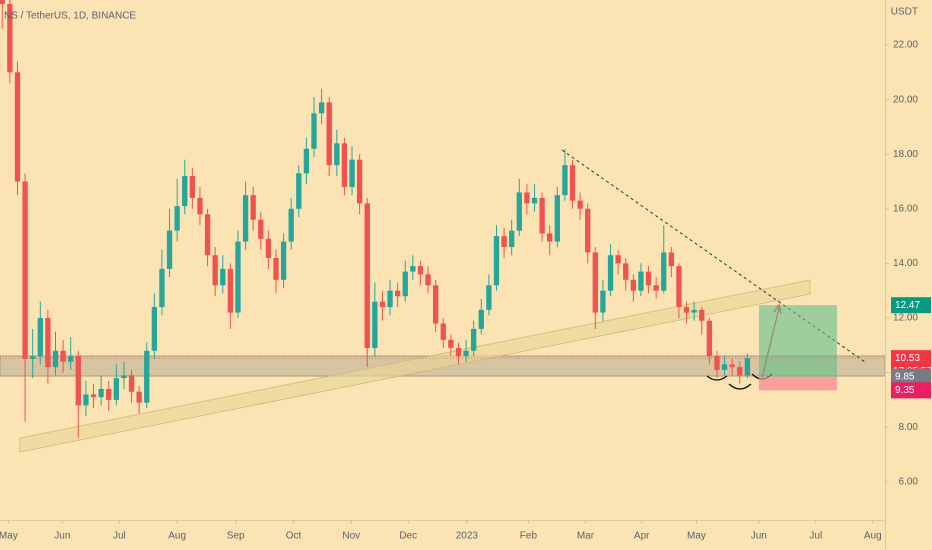 The height and width of the screenshot is (550, 932). I want to click on x-tick-label: Mar, so click(586, 536).